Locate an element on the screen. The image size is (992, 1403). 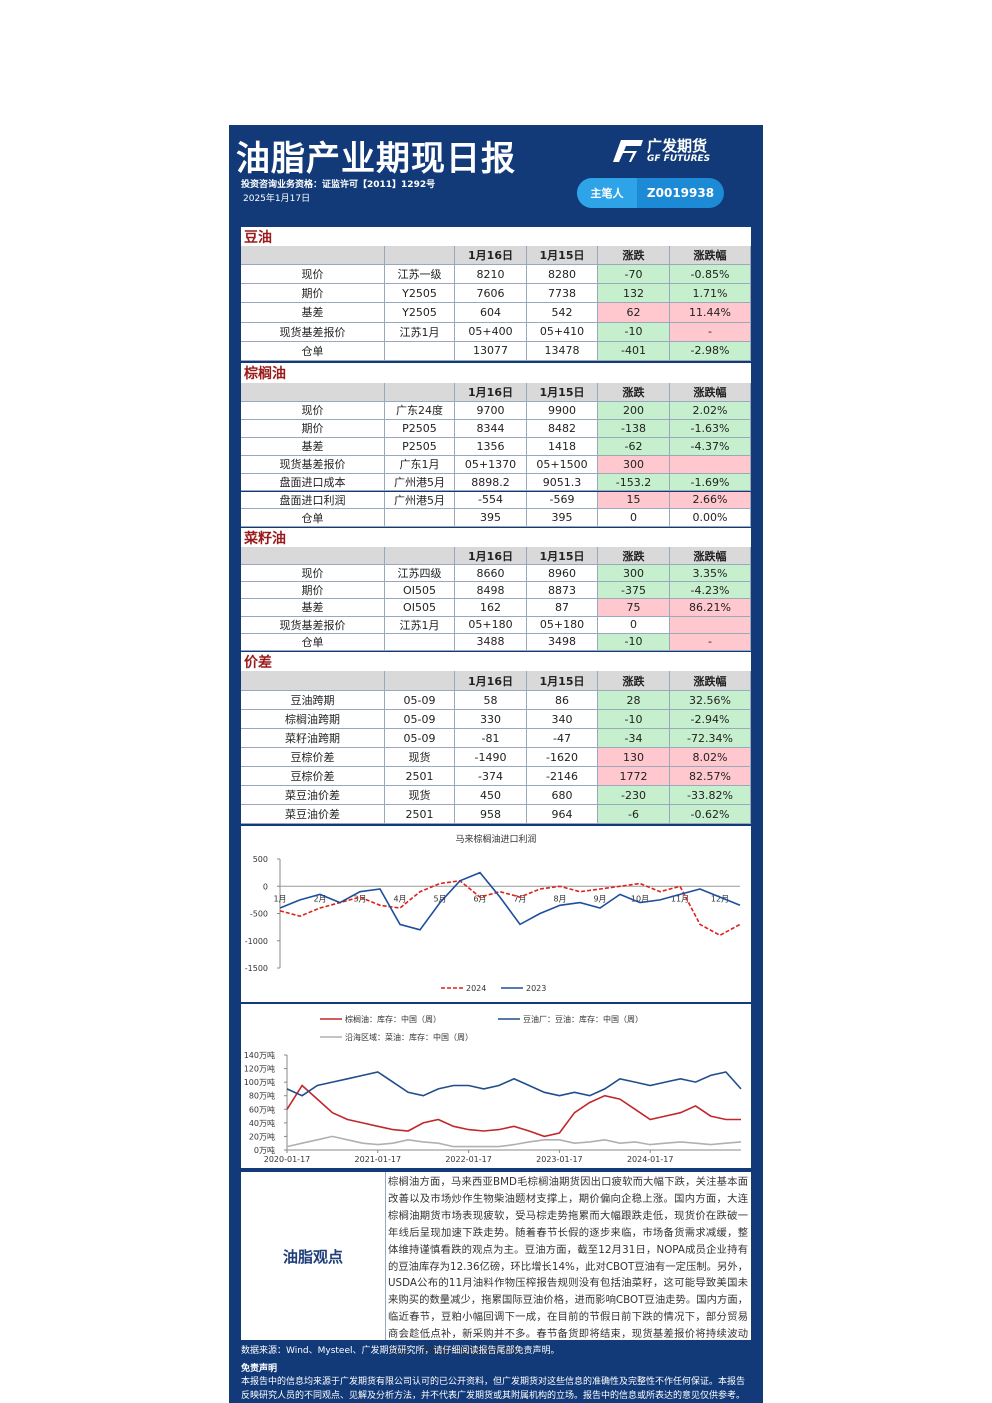
table-cell: 604 is located at coordinates (491, 313).